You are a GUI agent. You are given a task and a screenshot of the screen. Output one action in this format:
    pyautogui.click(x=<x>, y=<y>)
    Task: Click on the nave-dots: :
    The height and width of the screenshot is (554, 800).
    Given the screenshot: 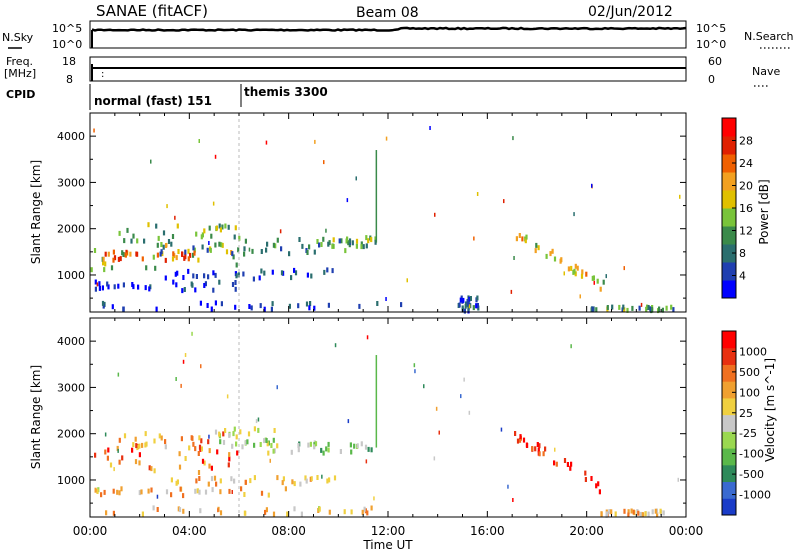 What is the action you would take?
    pyautogui.click(x=102, y=74)
    